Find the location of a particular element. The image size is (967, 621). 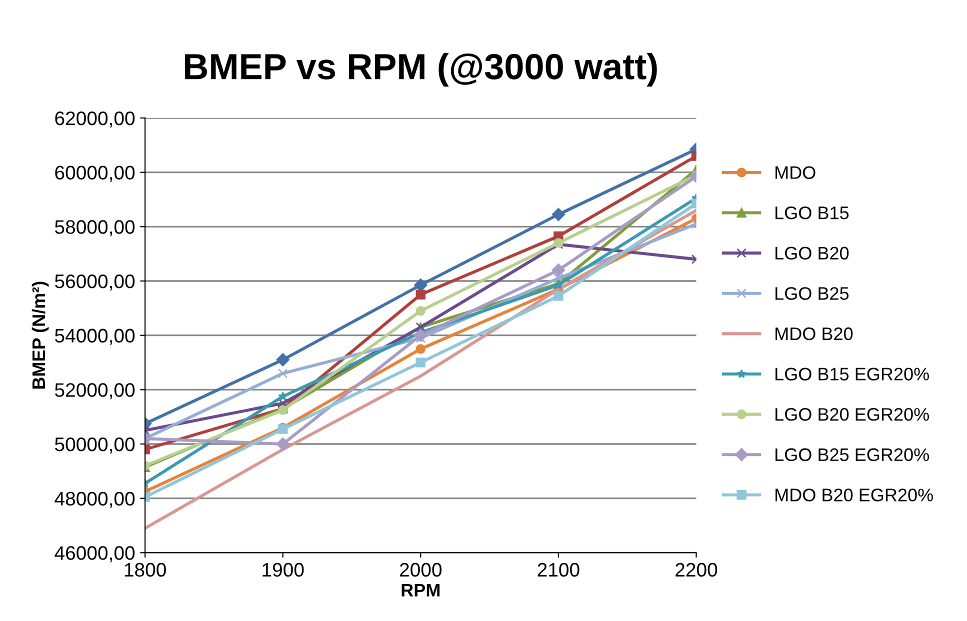

x-tick-label: 2200 is located at coordinates (697, 569).